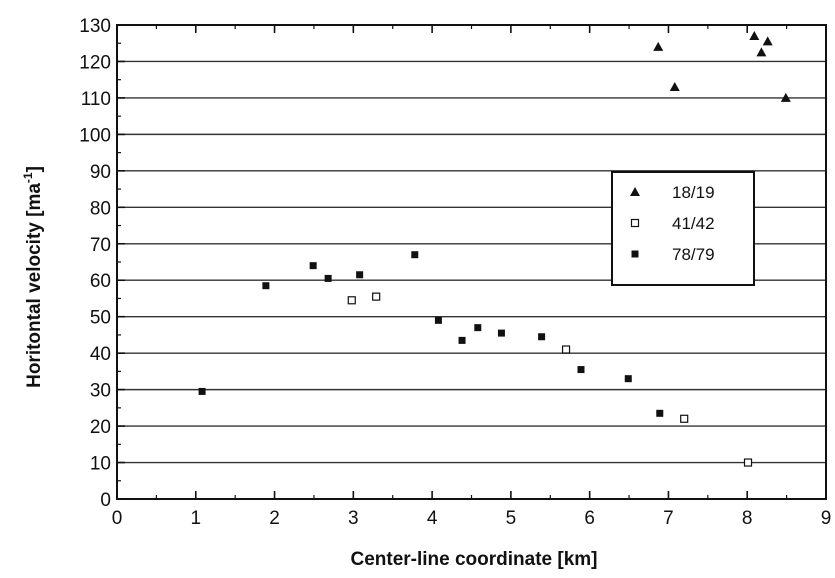  I want to click on y-tick-label: 80, so click(100, 208).